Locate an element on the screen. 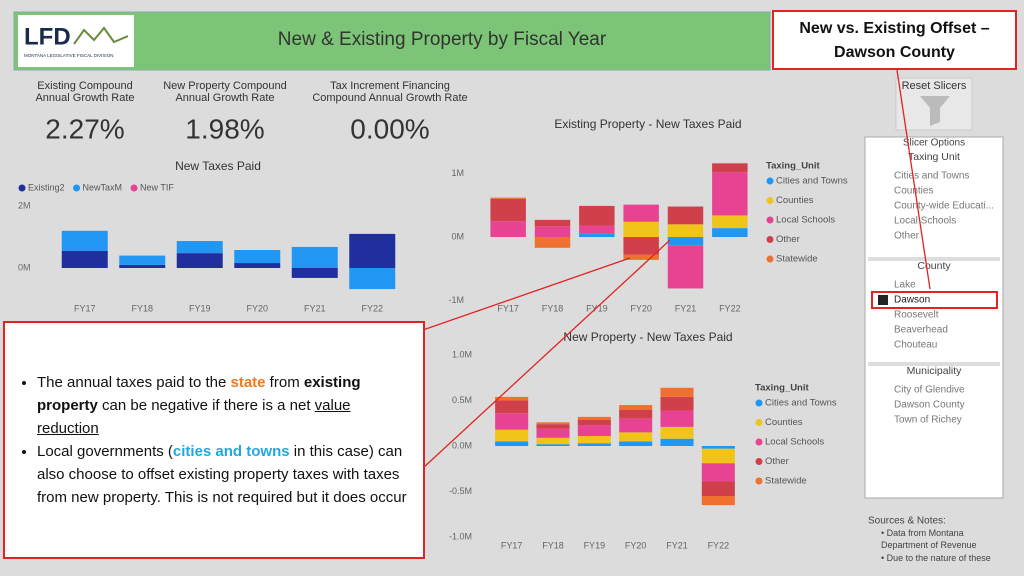 This screenshot has width=1024, height=576. y-tick-label: 1.0M is located at coordinates (462, 354).